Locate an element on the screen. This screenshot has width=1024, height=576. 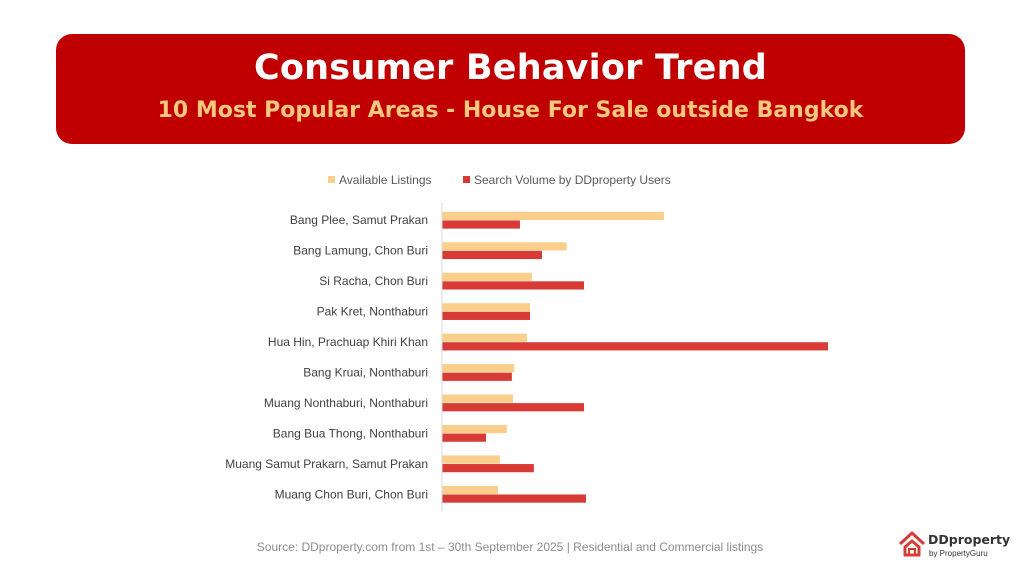
category-label: Muang Nonthaburi, Nonthaburi is located at coordinates (346, 403).